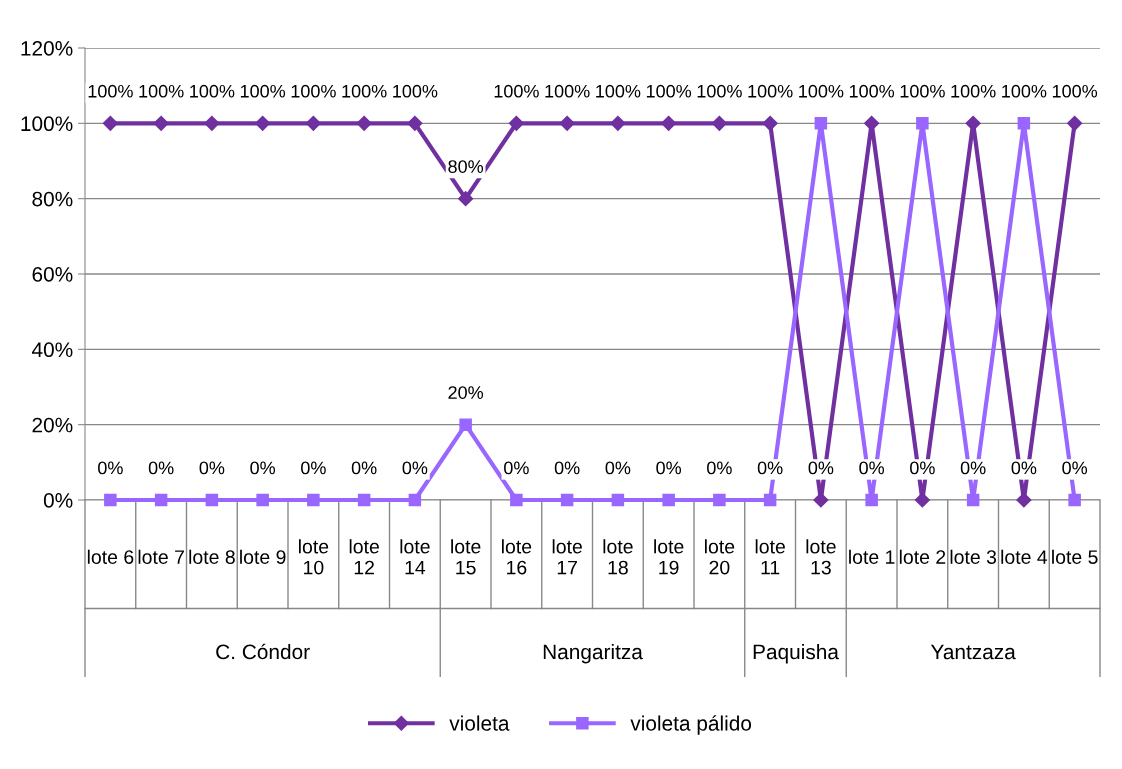 This screenshot has width=1122, height=769. What do you see at coordinates (466, 166) in the screenshot?
I see `data-label: 80%` at bounding box center [466, 166].